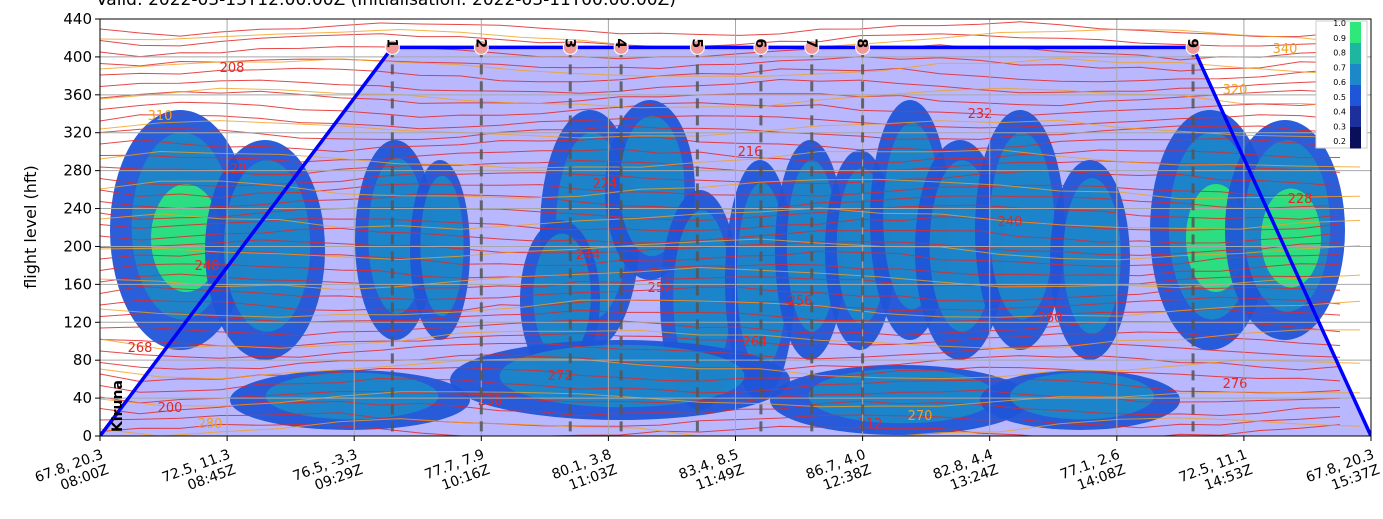 The image size is (1383, 519). I want to click on isotherm-label: 260, so click(1050, 318).